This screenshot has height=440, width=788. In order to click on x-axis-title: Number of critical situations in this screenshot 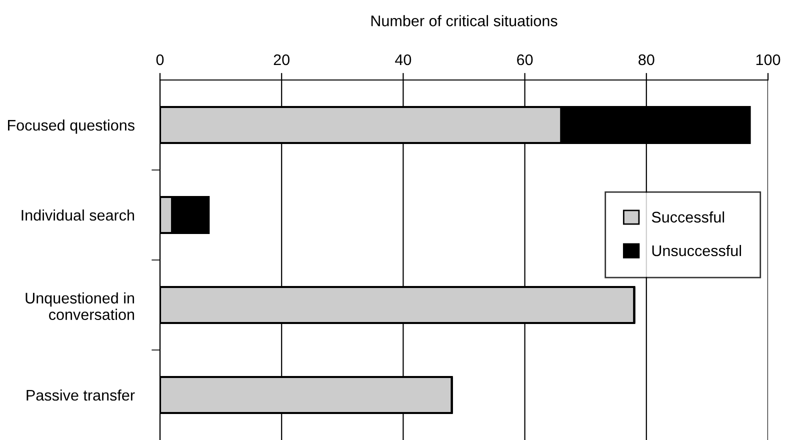, I will do `click(464, 20)`.